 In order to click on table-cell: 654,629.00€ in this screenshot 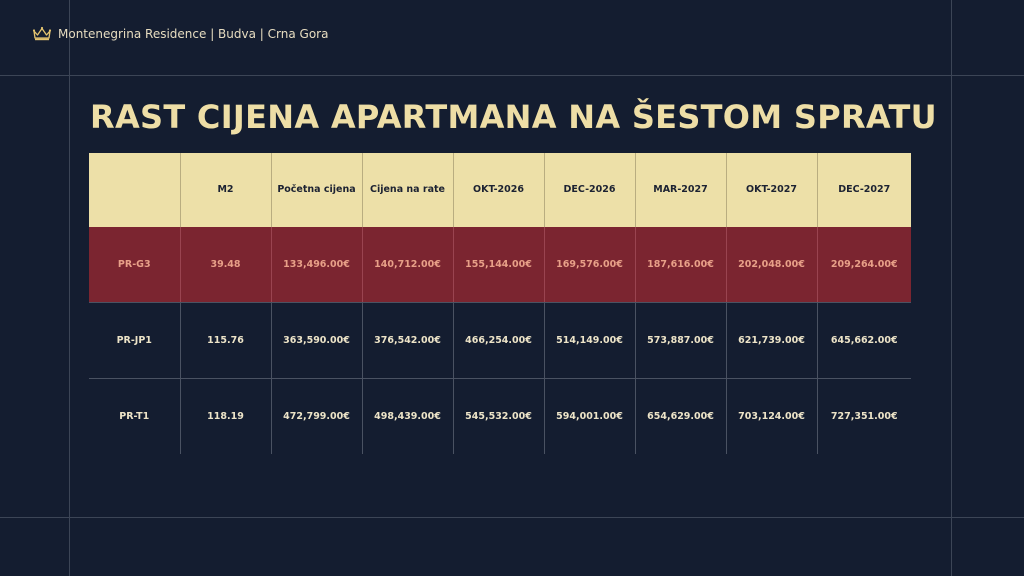, I will do `click(681, 416)`.